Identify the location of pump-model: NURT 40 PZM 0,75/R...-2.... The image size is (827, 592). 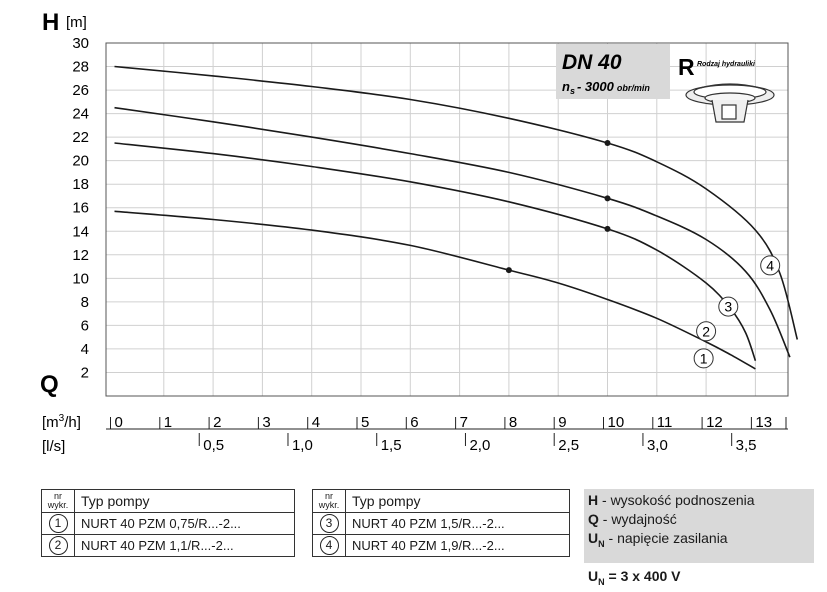
(184, 523).